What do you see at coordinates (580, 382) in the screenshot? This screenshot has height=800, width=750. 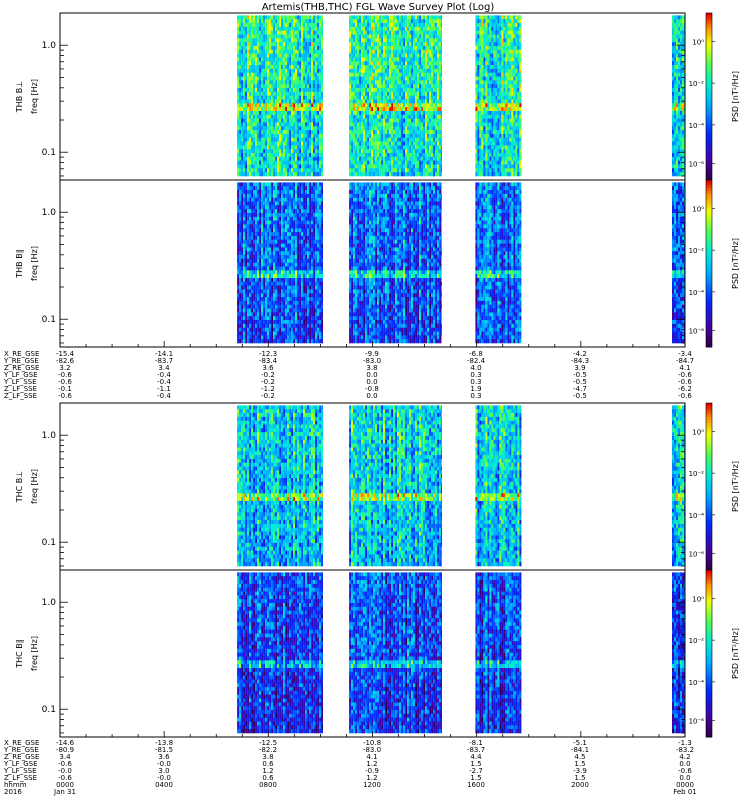 I see `orbit-value: -0.5` at bounding box center [580, 382].